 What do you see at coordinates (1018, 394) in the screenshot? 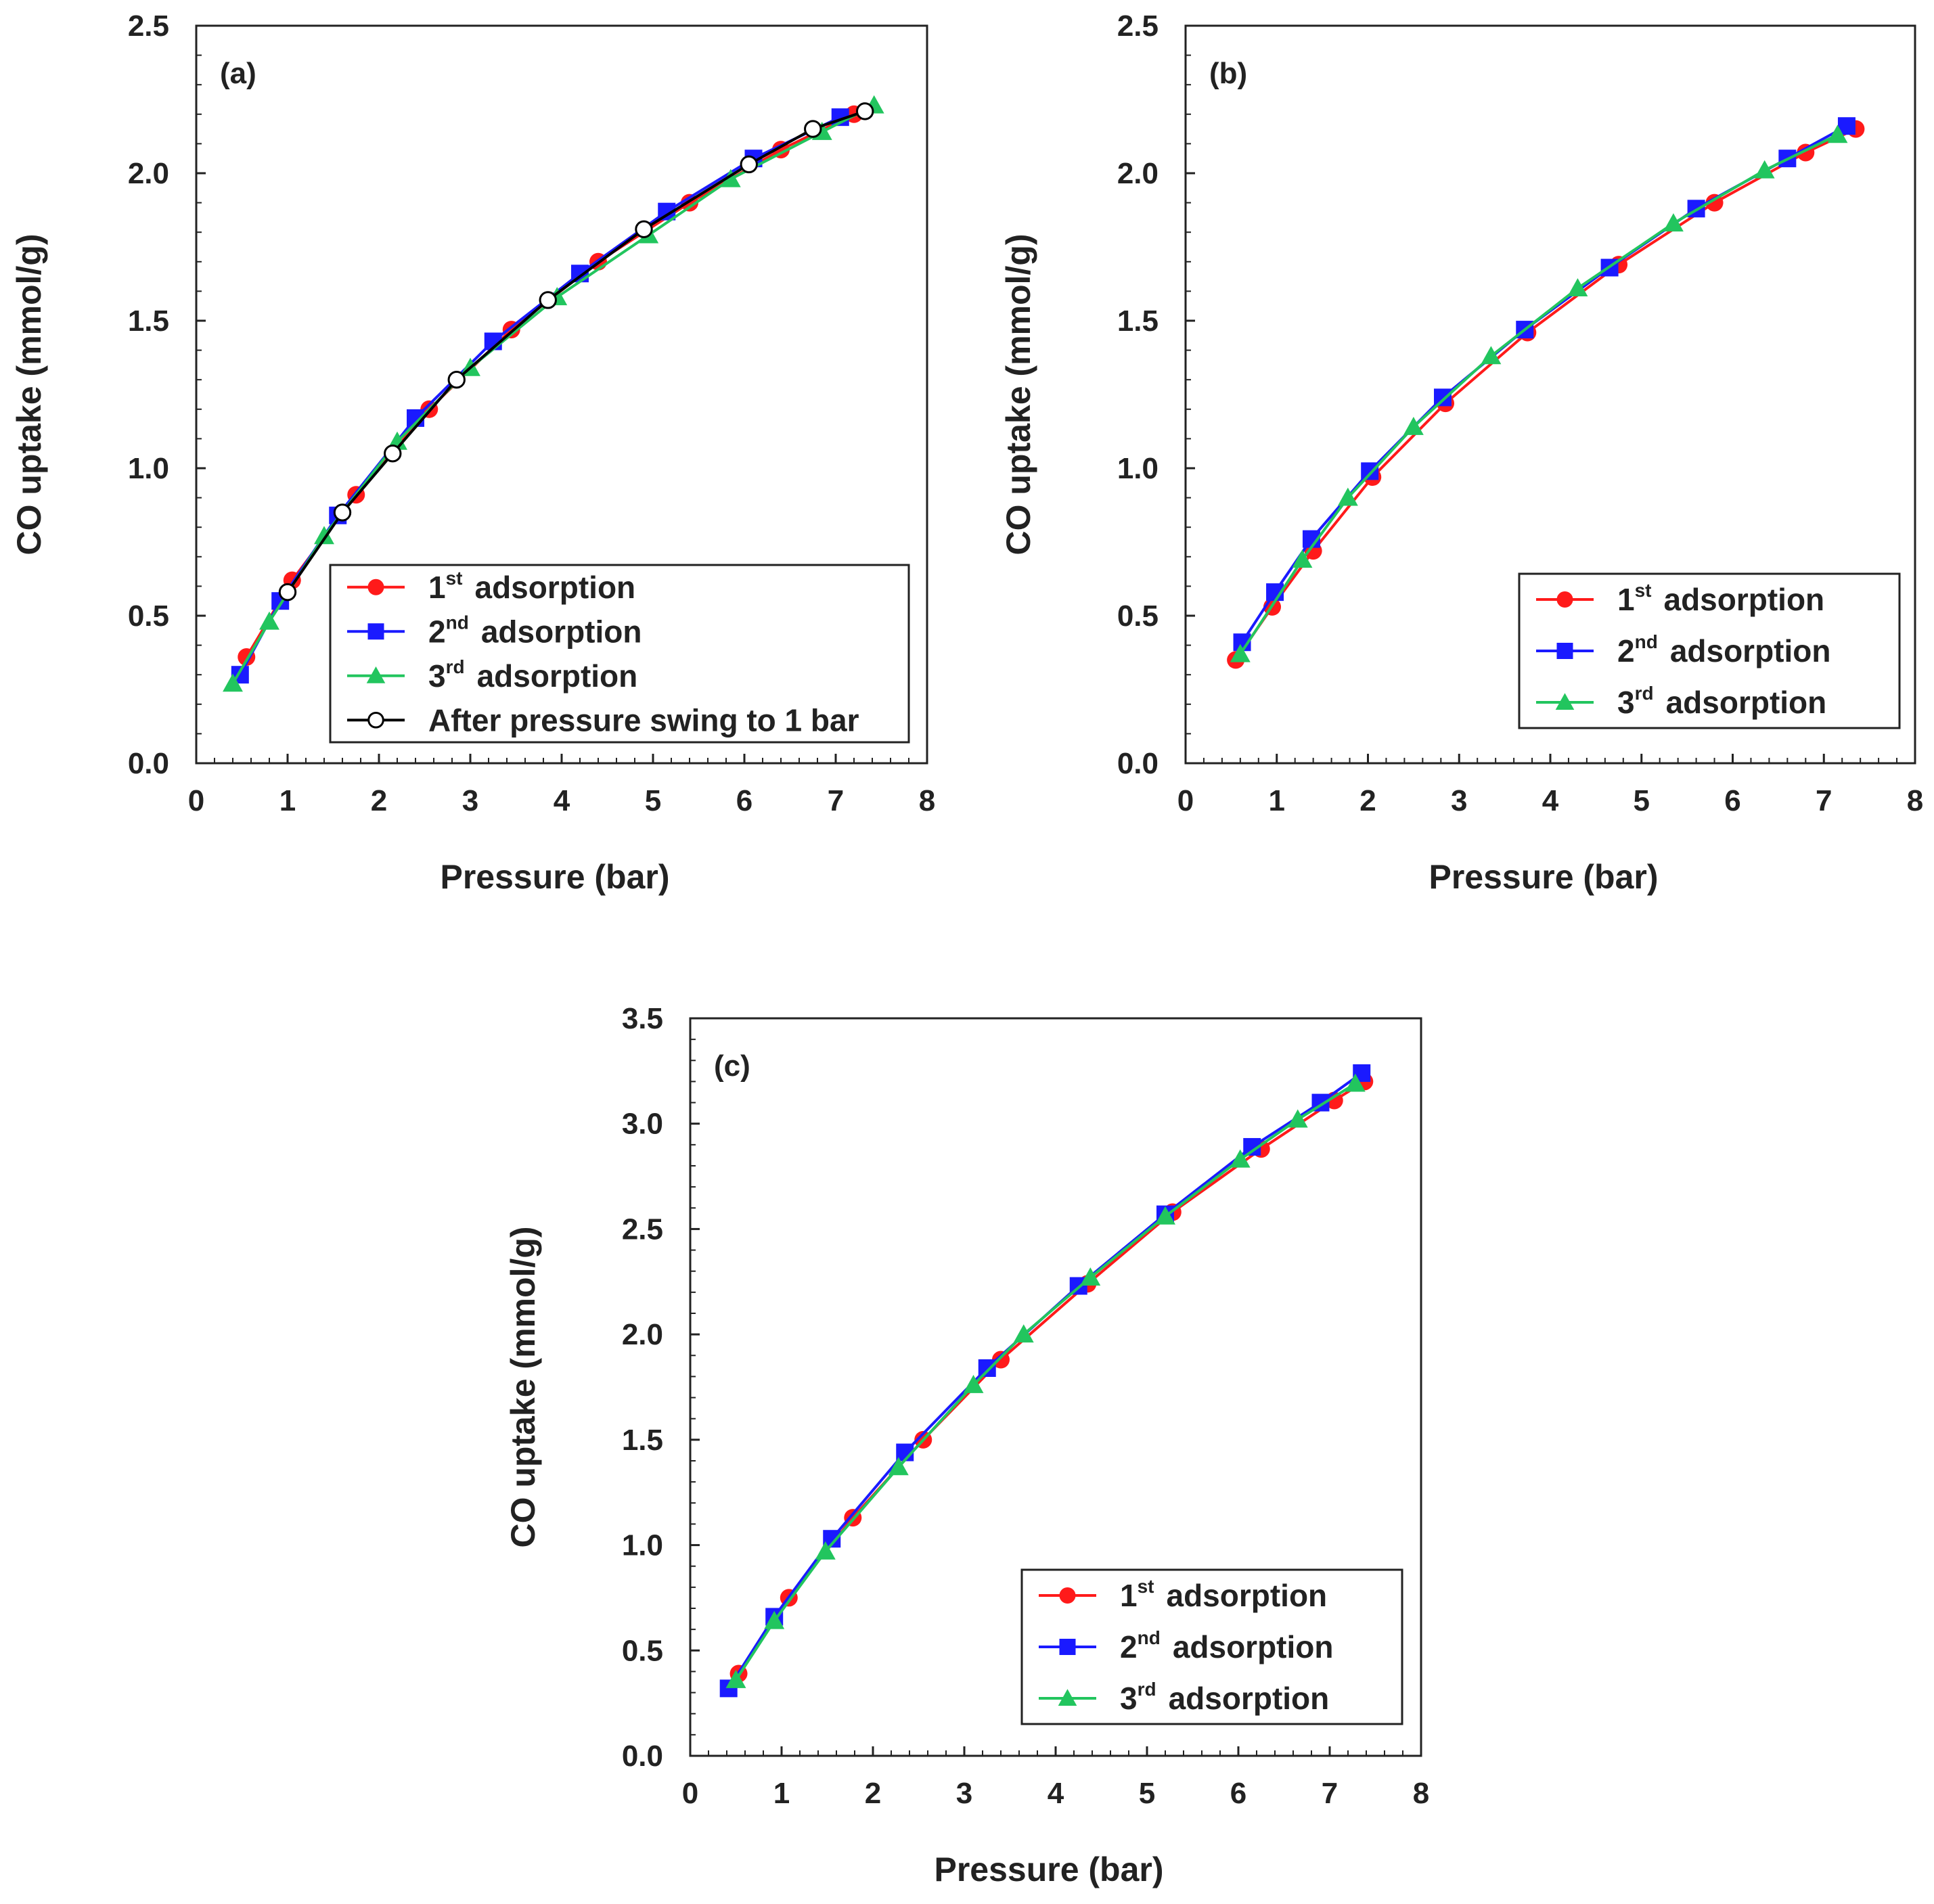
I see `y-axis-title: CO uptake (mmol/g)` at bounding box center [1018, 394].